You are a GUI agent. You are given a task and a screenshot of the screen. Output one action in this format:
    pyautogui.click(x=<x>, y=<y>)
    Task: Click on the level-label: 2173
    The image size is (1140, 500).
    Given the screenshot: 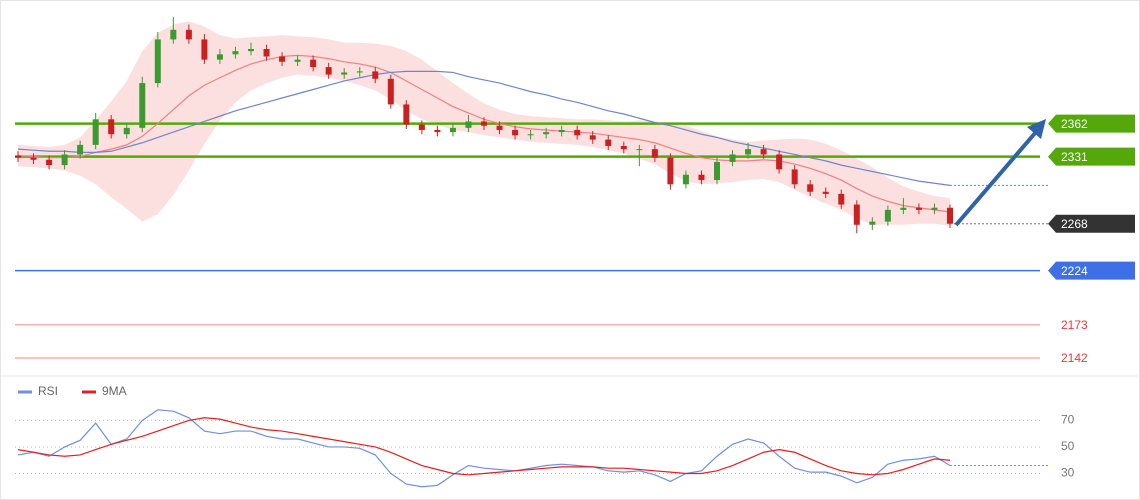 What is the action you would take?
    pyautogui.click(x=1074, y=325)
    